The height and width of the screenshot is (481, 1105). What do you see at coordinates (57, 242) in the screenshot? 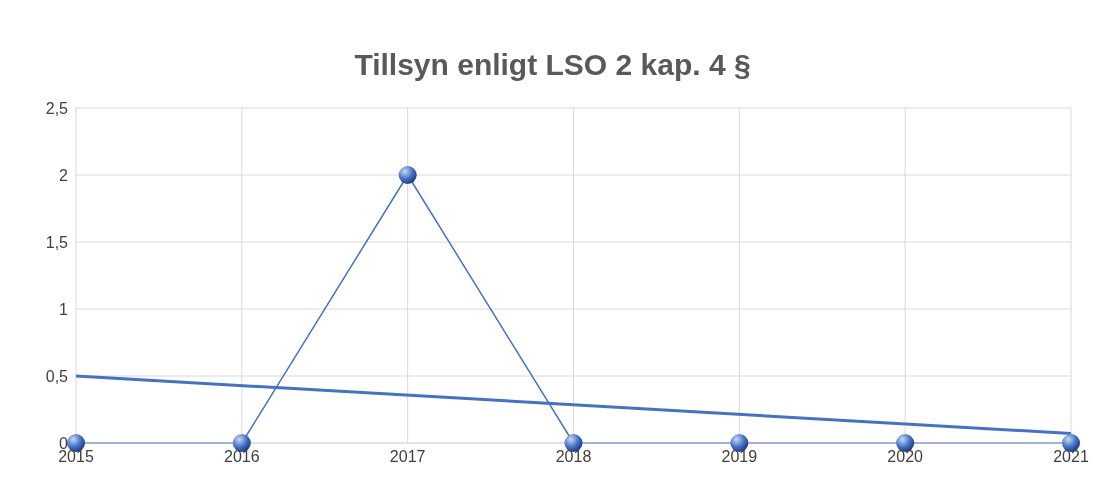
I see `y-tick-label: 1,5` at bounding box center [57, 242].